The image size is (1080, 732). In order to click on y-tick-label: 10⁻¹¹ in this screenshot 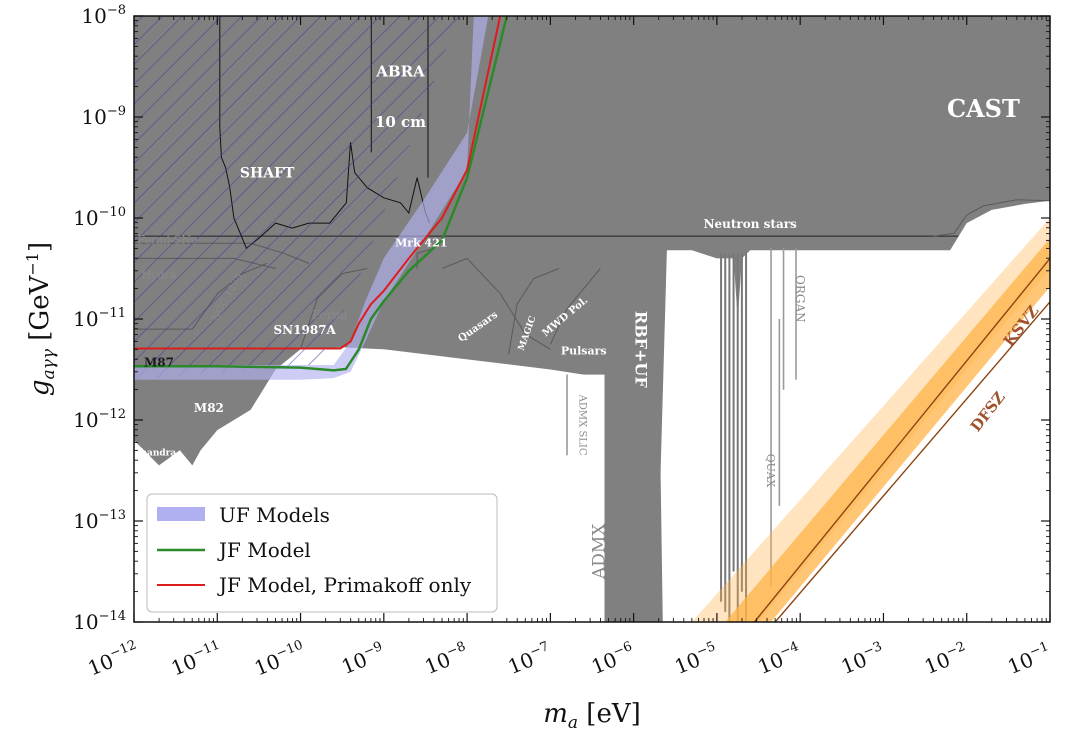, I will do `click(99, 318)`.